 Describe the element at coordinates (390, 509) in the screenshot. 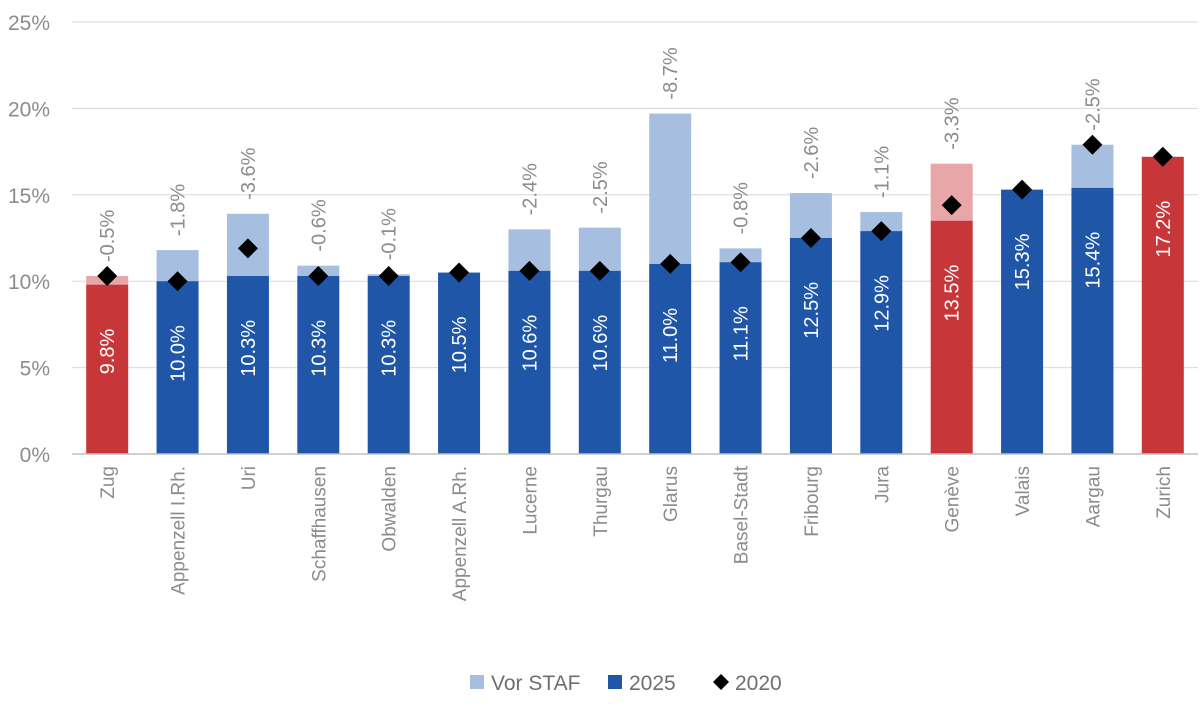

I see `x-tick-label: Obwalden` at that location.